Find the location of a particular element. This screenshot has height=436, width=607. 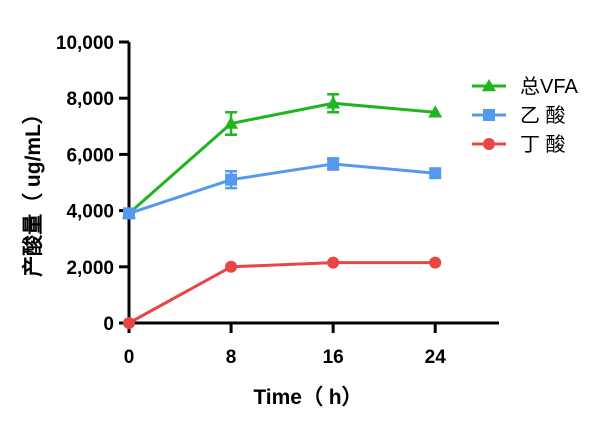

y-tick-label: 2,000 is located at coordinates (90, 268).